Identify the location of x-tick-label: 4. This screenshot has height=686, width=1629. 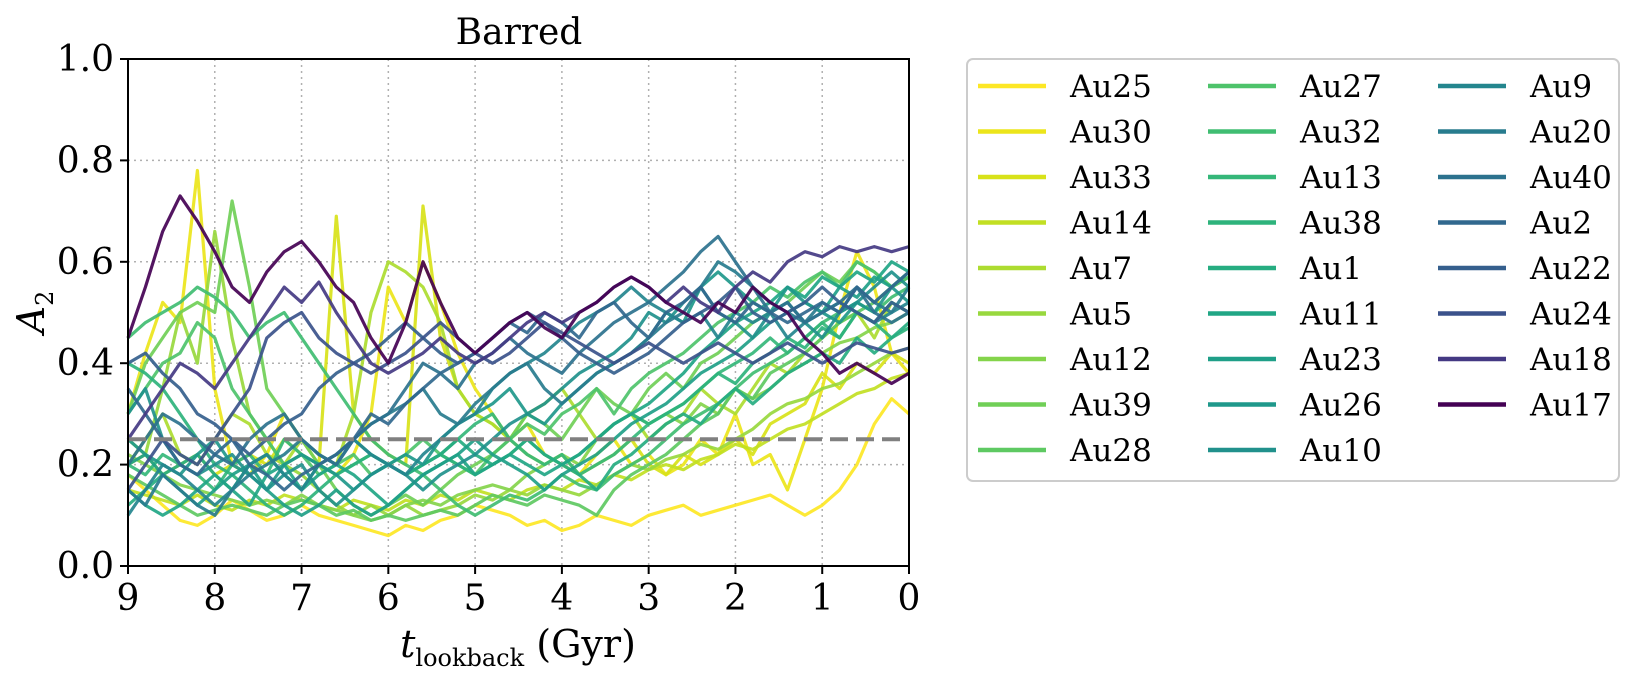
(561, 598).